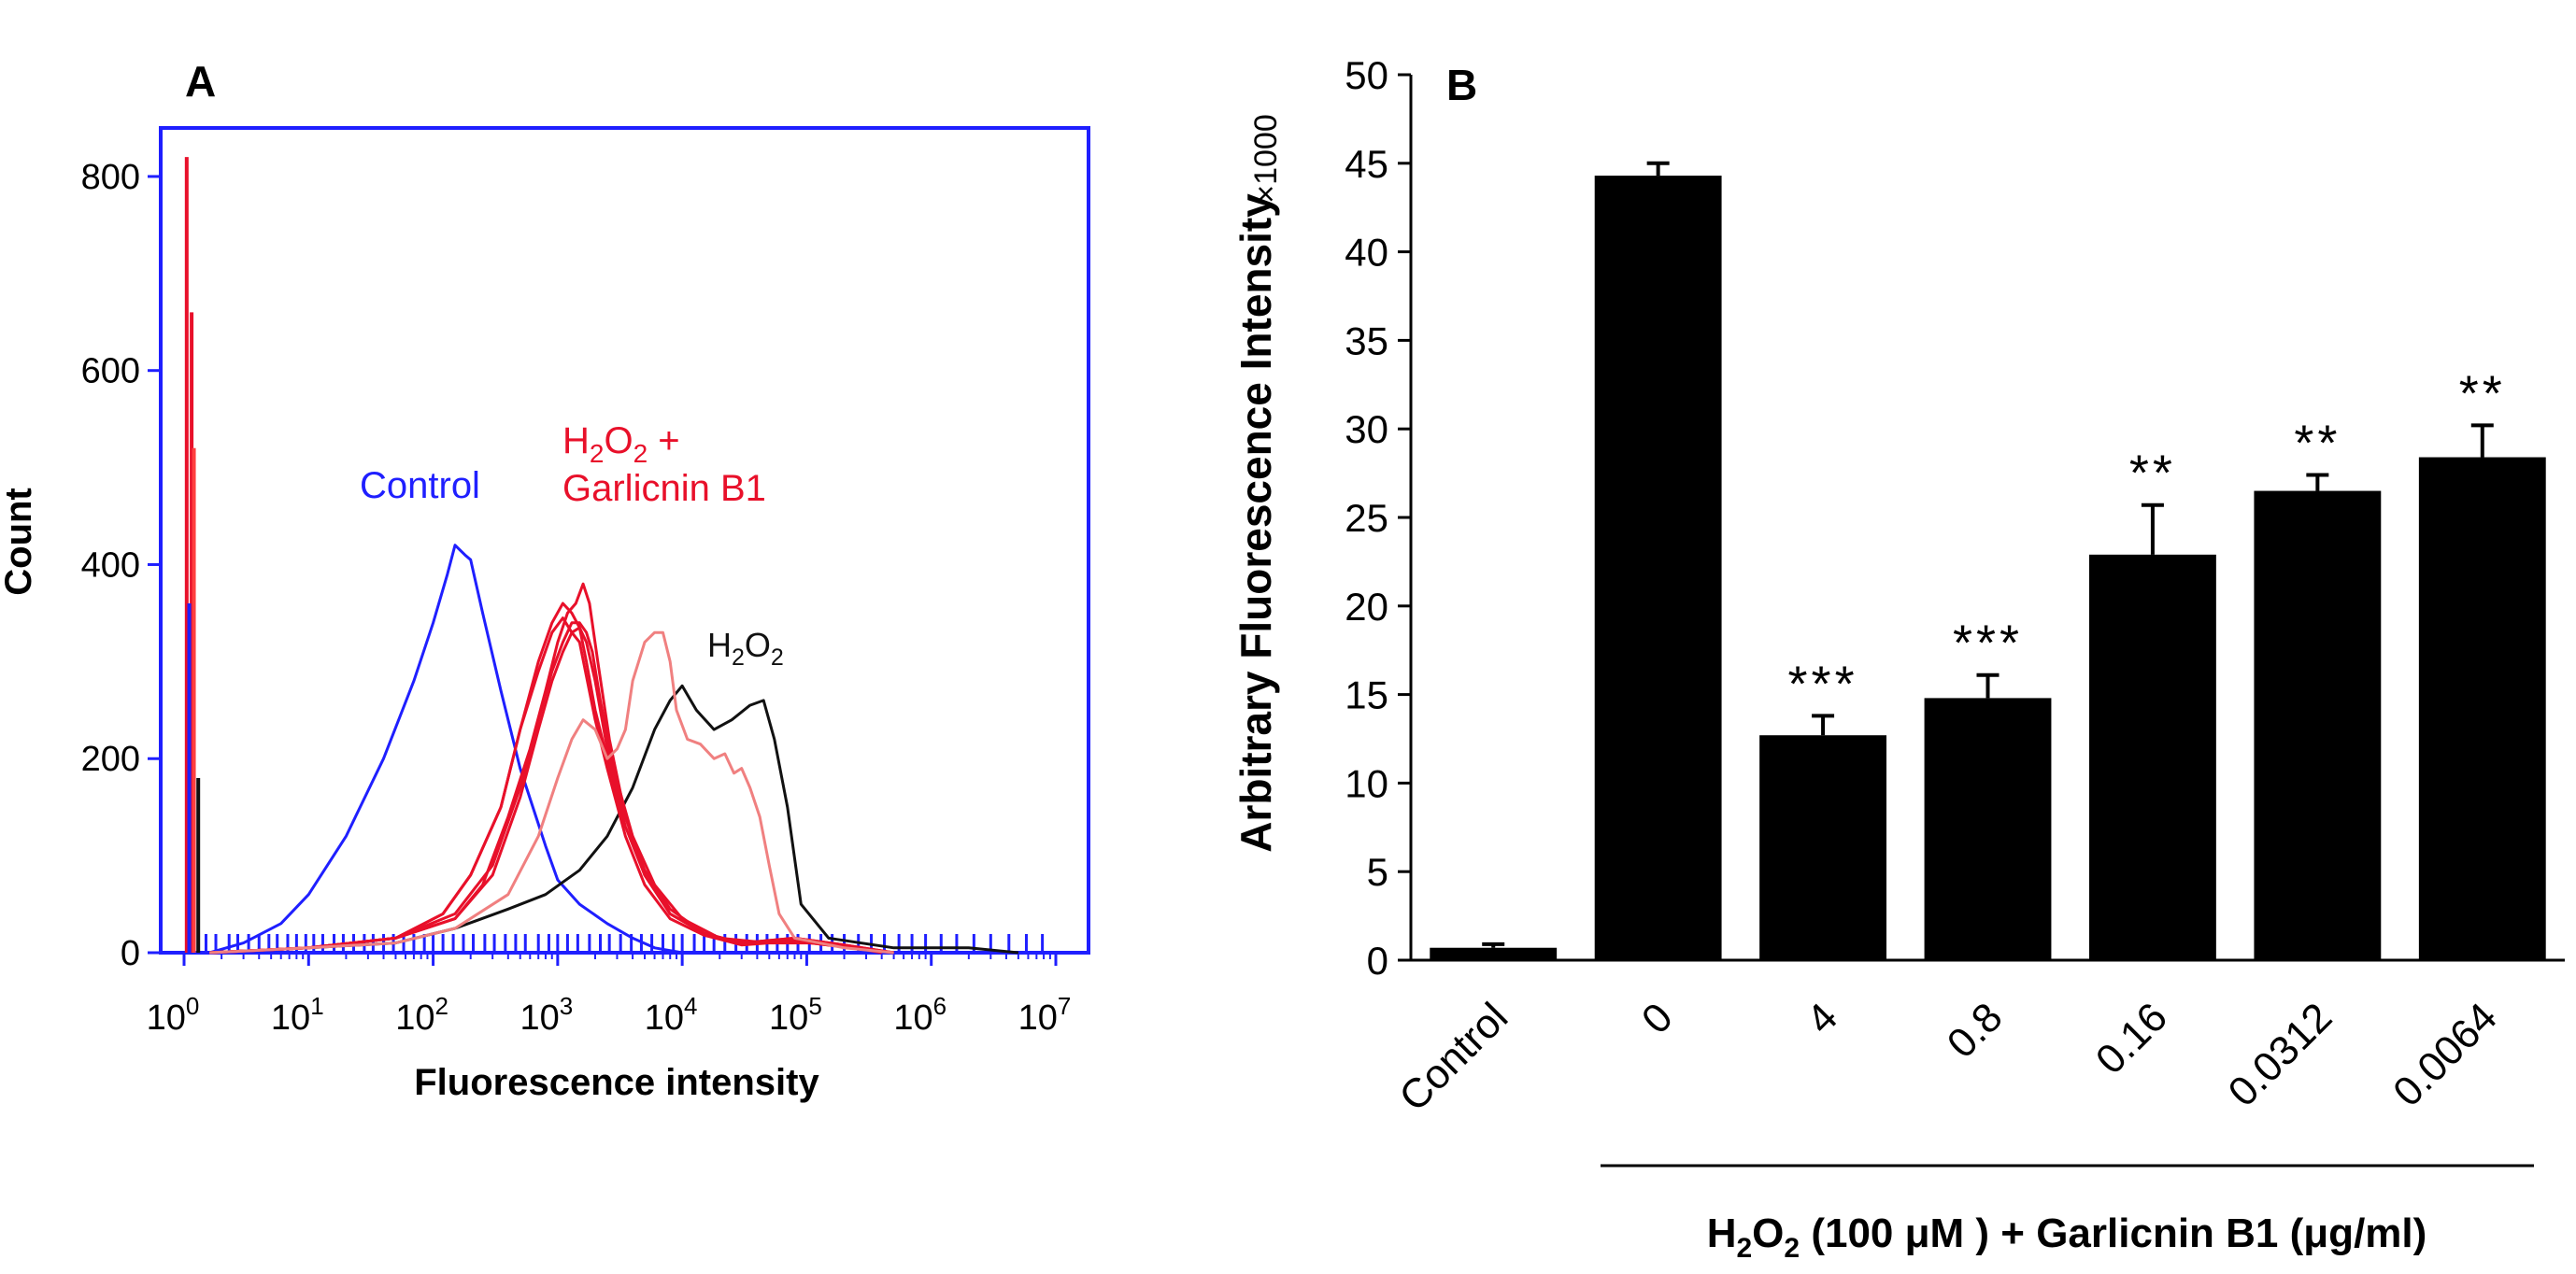 This screenshot has height=1274, width=2576. I want to click on panel-a-label: A, so click(201, 81).